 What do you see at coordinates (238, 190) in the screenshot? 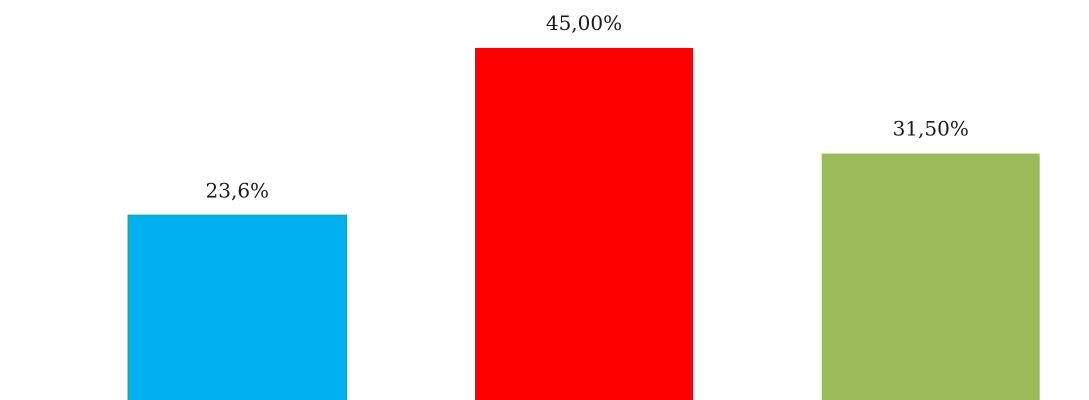
I see `data-label-1: 23,6%` at bounding box center [238, 190].